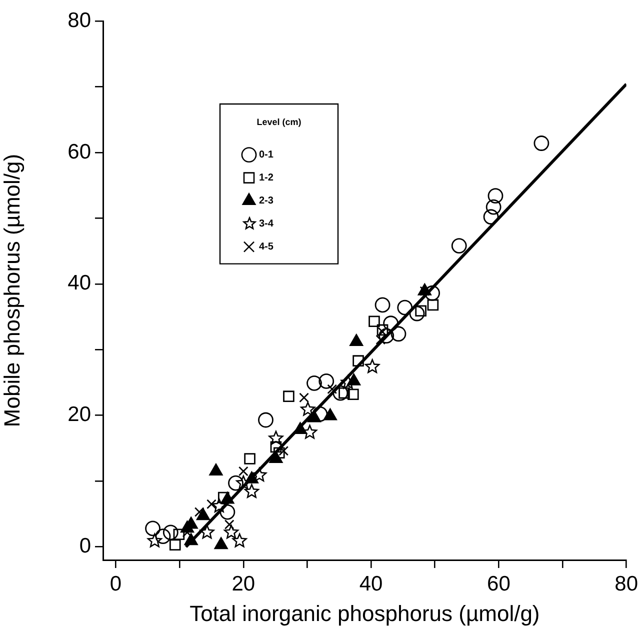  Describe the element at coordinates (85, 546) in the screenshot. I see `y-tick-label: 0` at that location.